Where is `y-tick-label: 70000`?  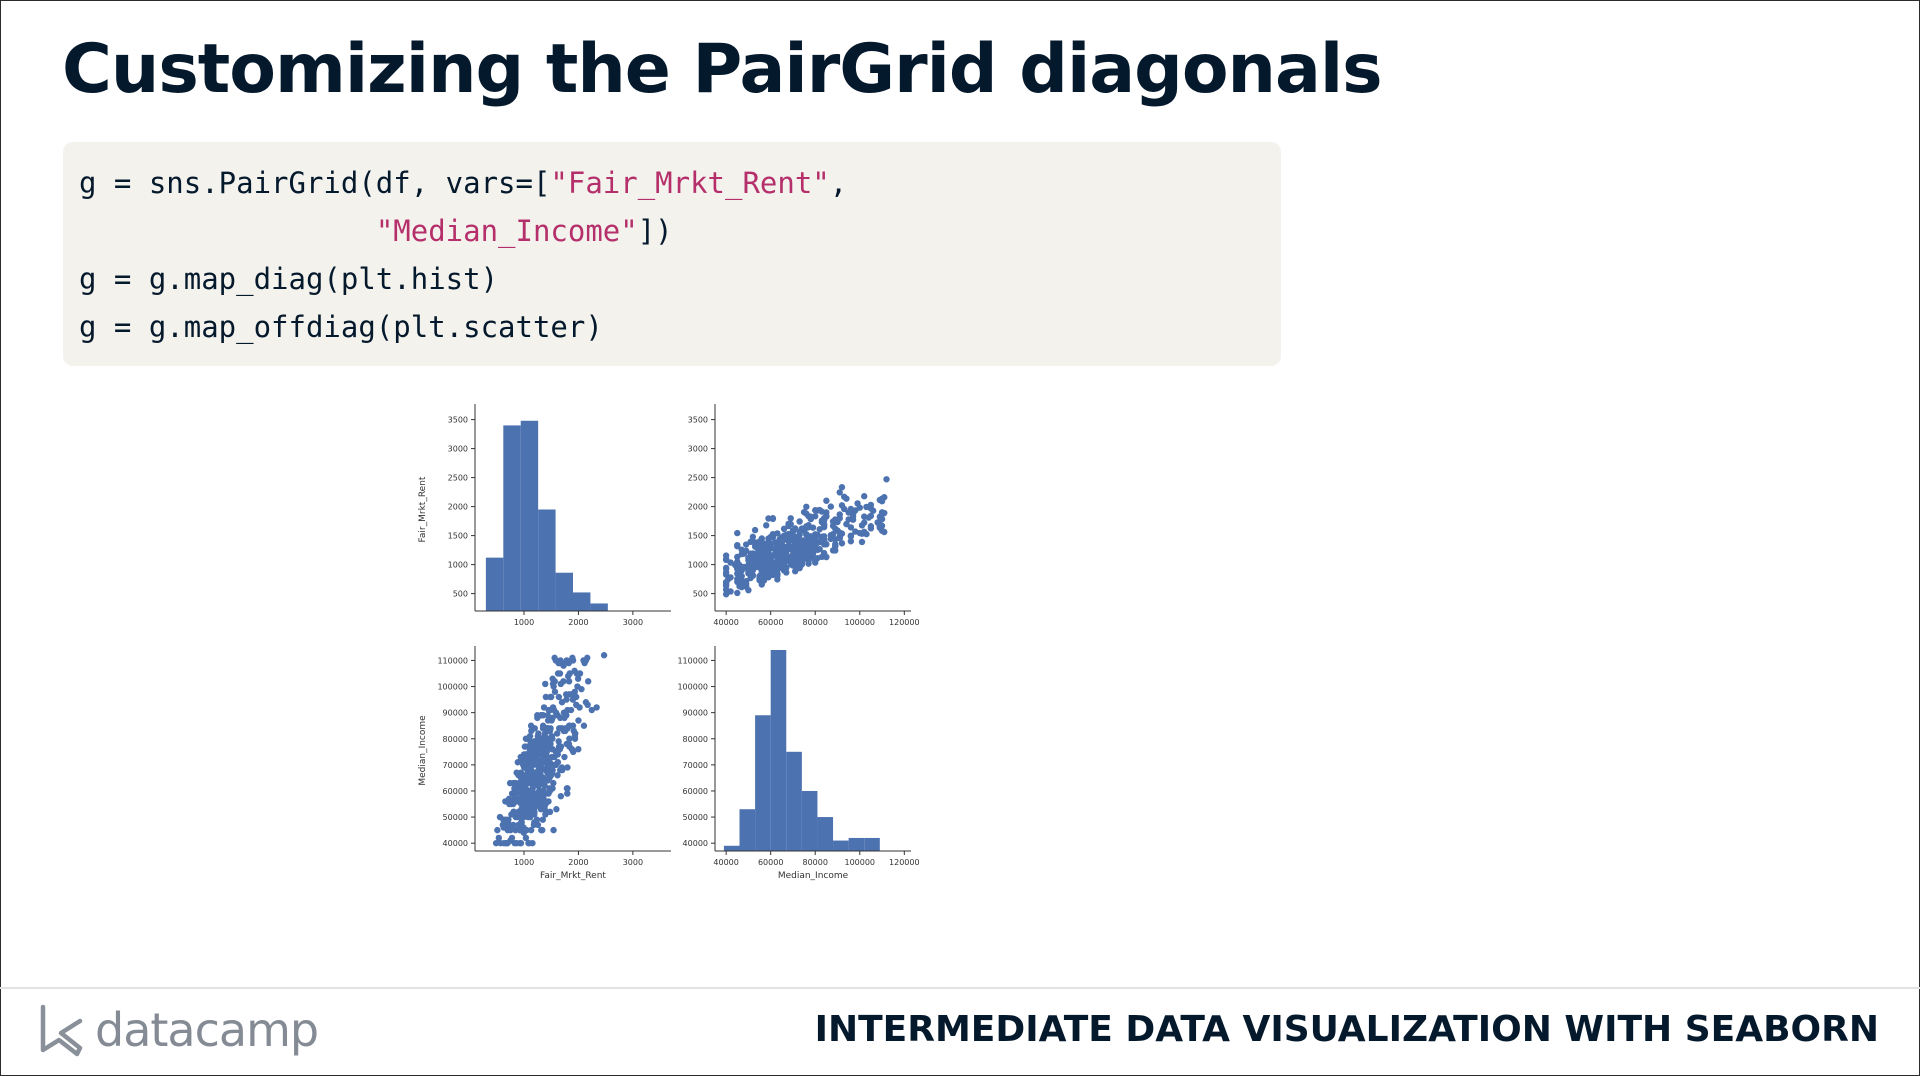 y-tick-label: 70000 is located at coordinates (695, 765).